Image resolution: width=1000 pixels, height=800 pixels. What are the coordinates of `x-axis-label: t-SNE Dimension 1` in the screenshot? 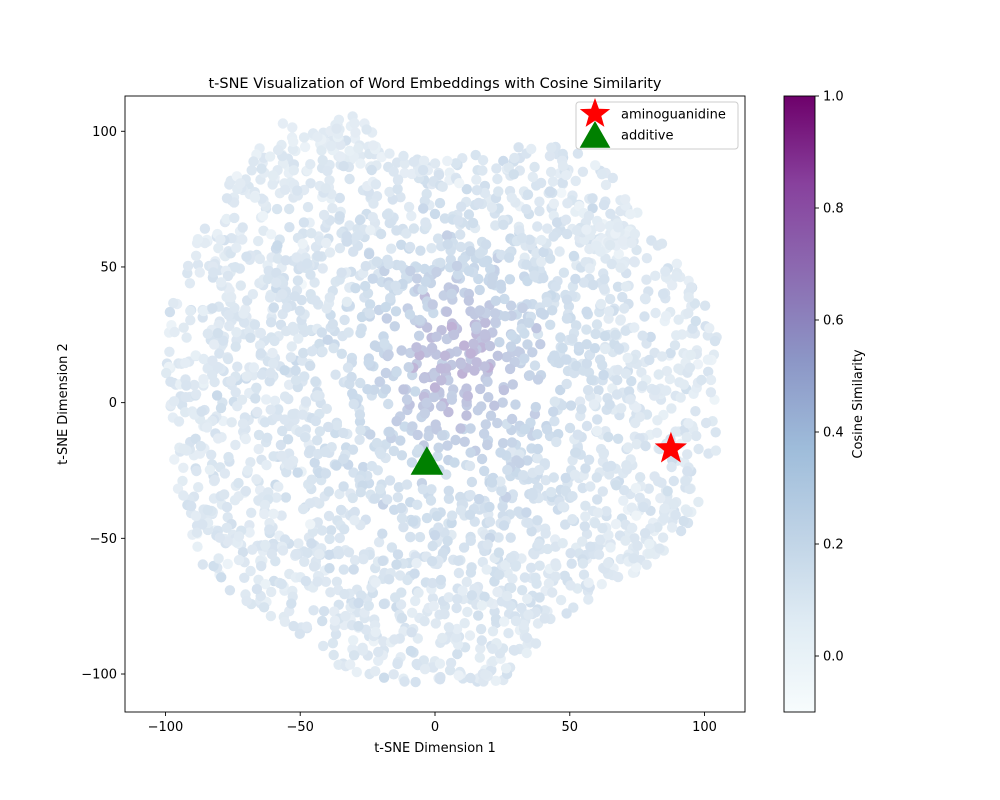 It's located at (435, 748).